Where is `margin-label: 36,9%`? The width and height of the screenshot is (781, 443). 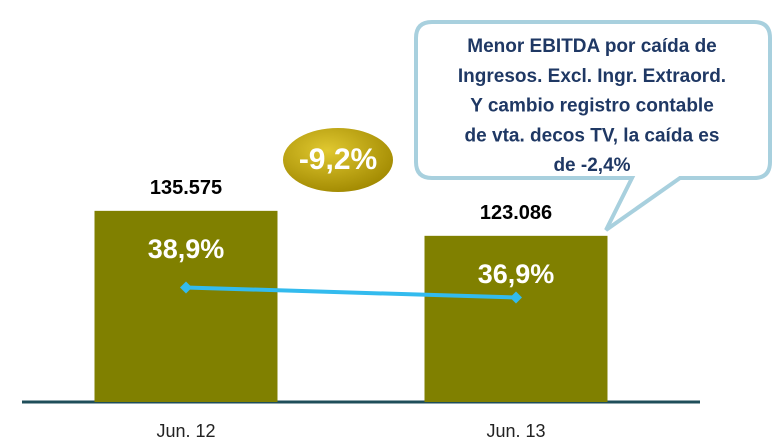
margin-label: 36,9% is located at coordinates (516, 274).